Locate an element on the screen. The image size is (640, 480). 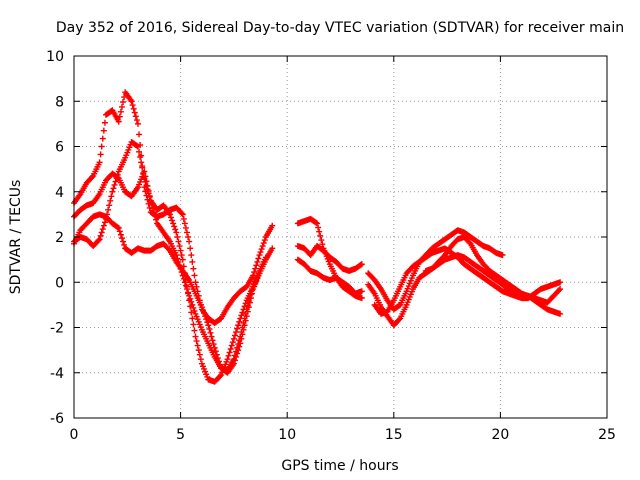
x-tick-label: 0 is located at coordinates (74, 435).